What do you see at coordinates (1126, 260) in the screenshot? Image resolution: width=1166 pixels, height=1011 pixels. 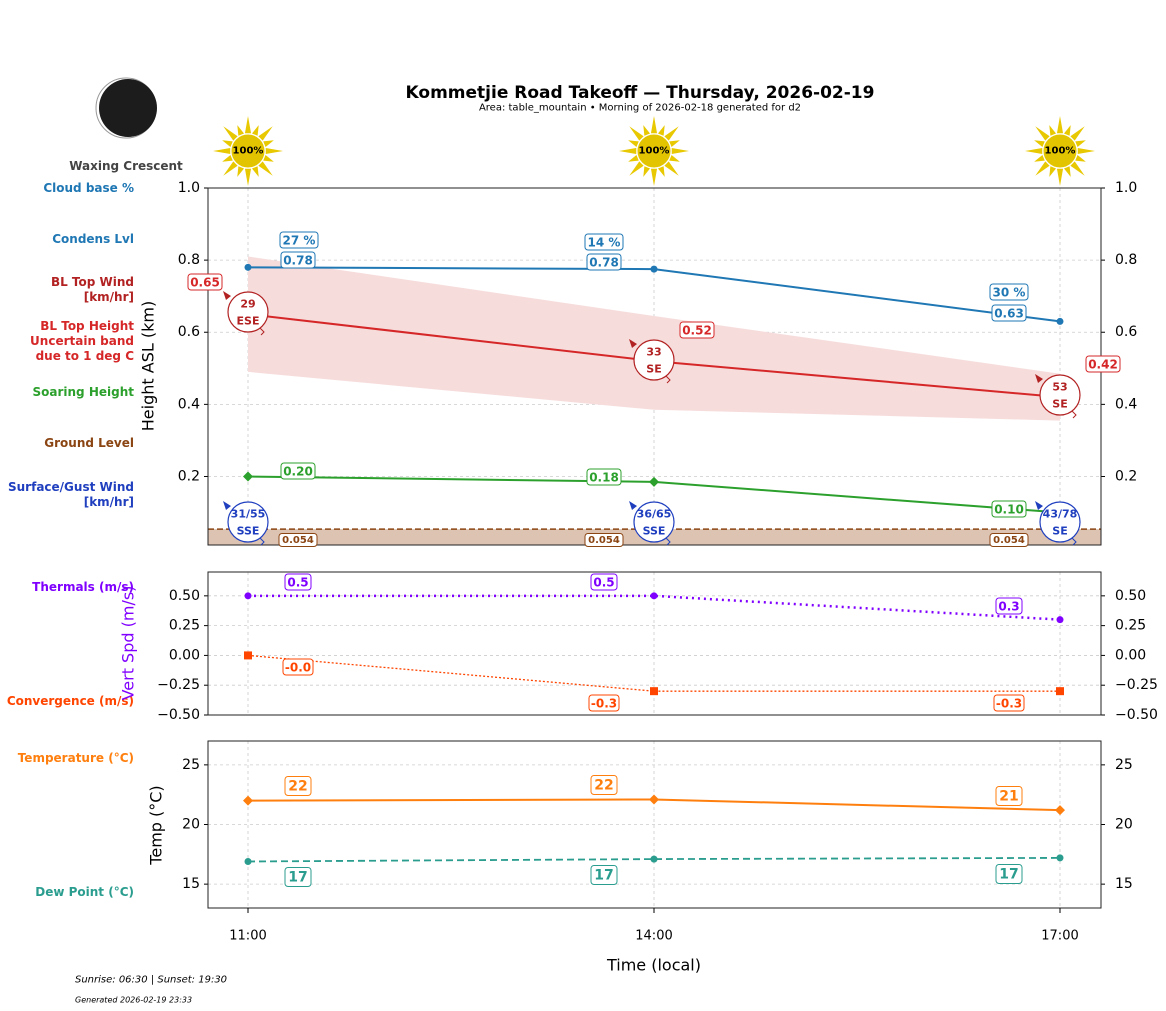 I see `y-tick-label-right: 0.8` at bounding box center [1126, 260].